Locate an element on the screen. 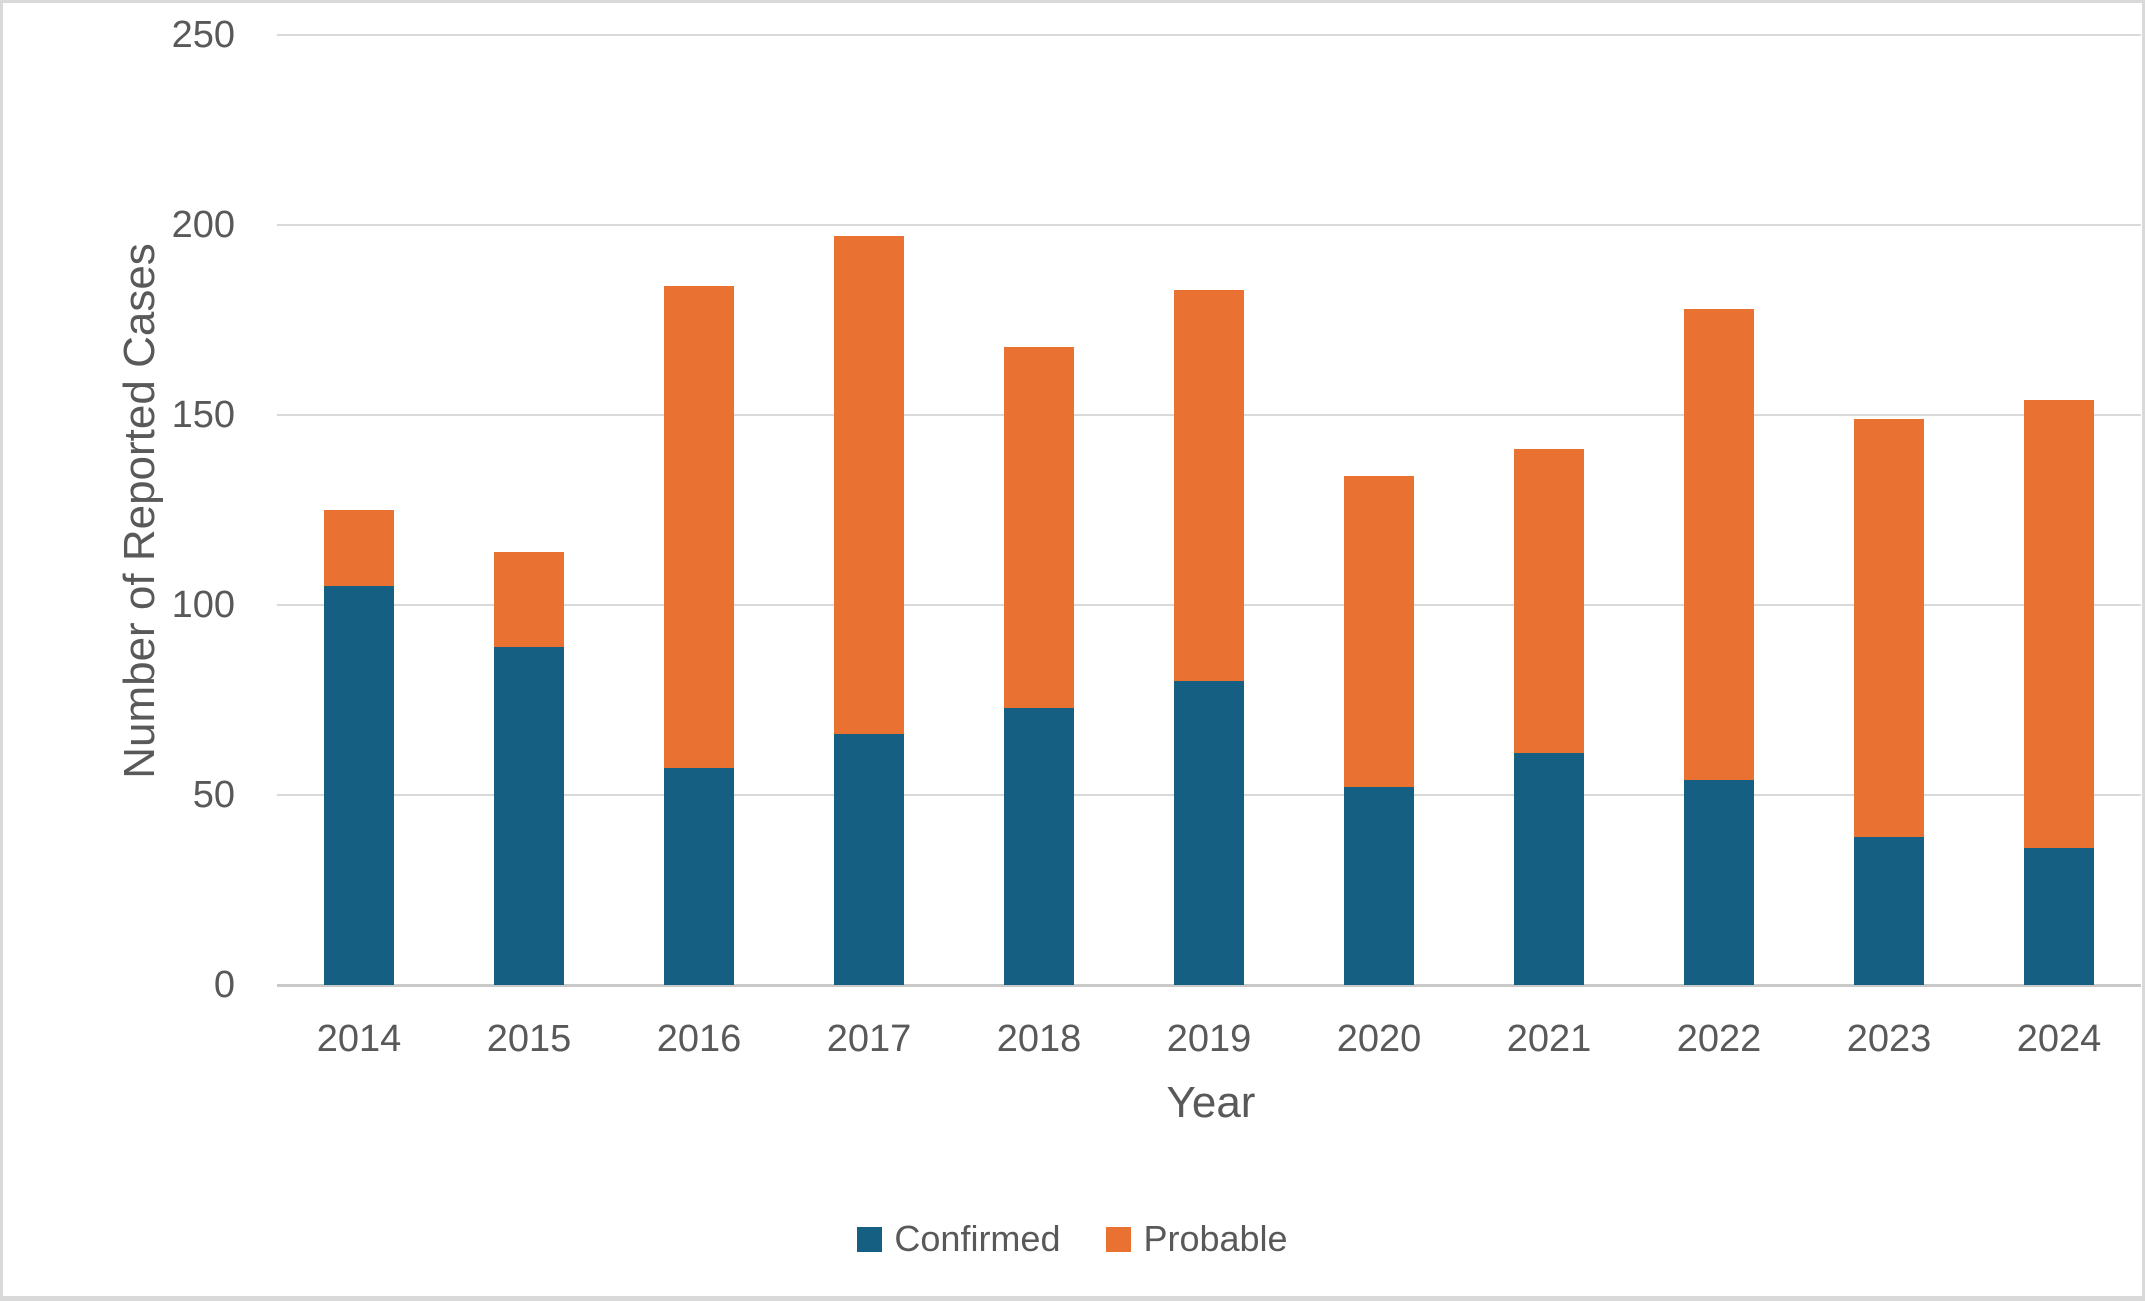  bar-segment-2021-confirmed is located at coordinates (1549, 869).